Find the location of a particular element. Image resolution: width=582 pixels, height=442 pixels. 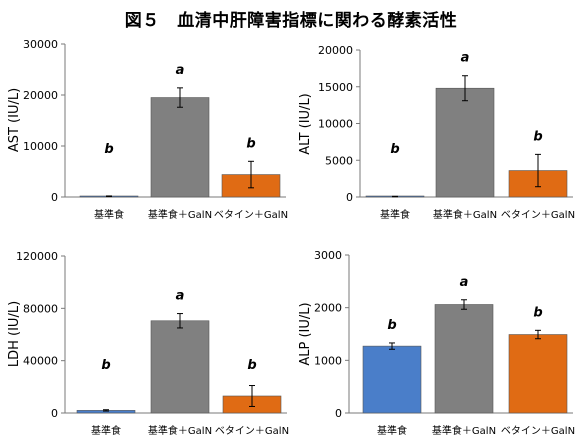

alt-y-tick-label: 10000 is located at coordinates (335, 124).